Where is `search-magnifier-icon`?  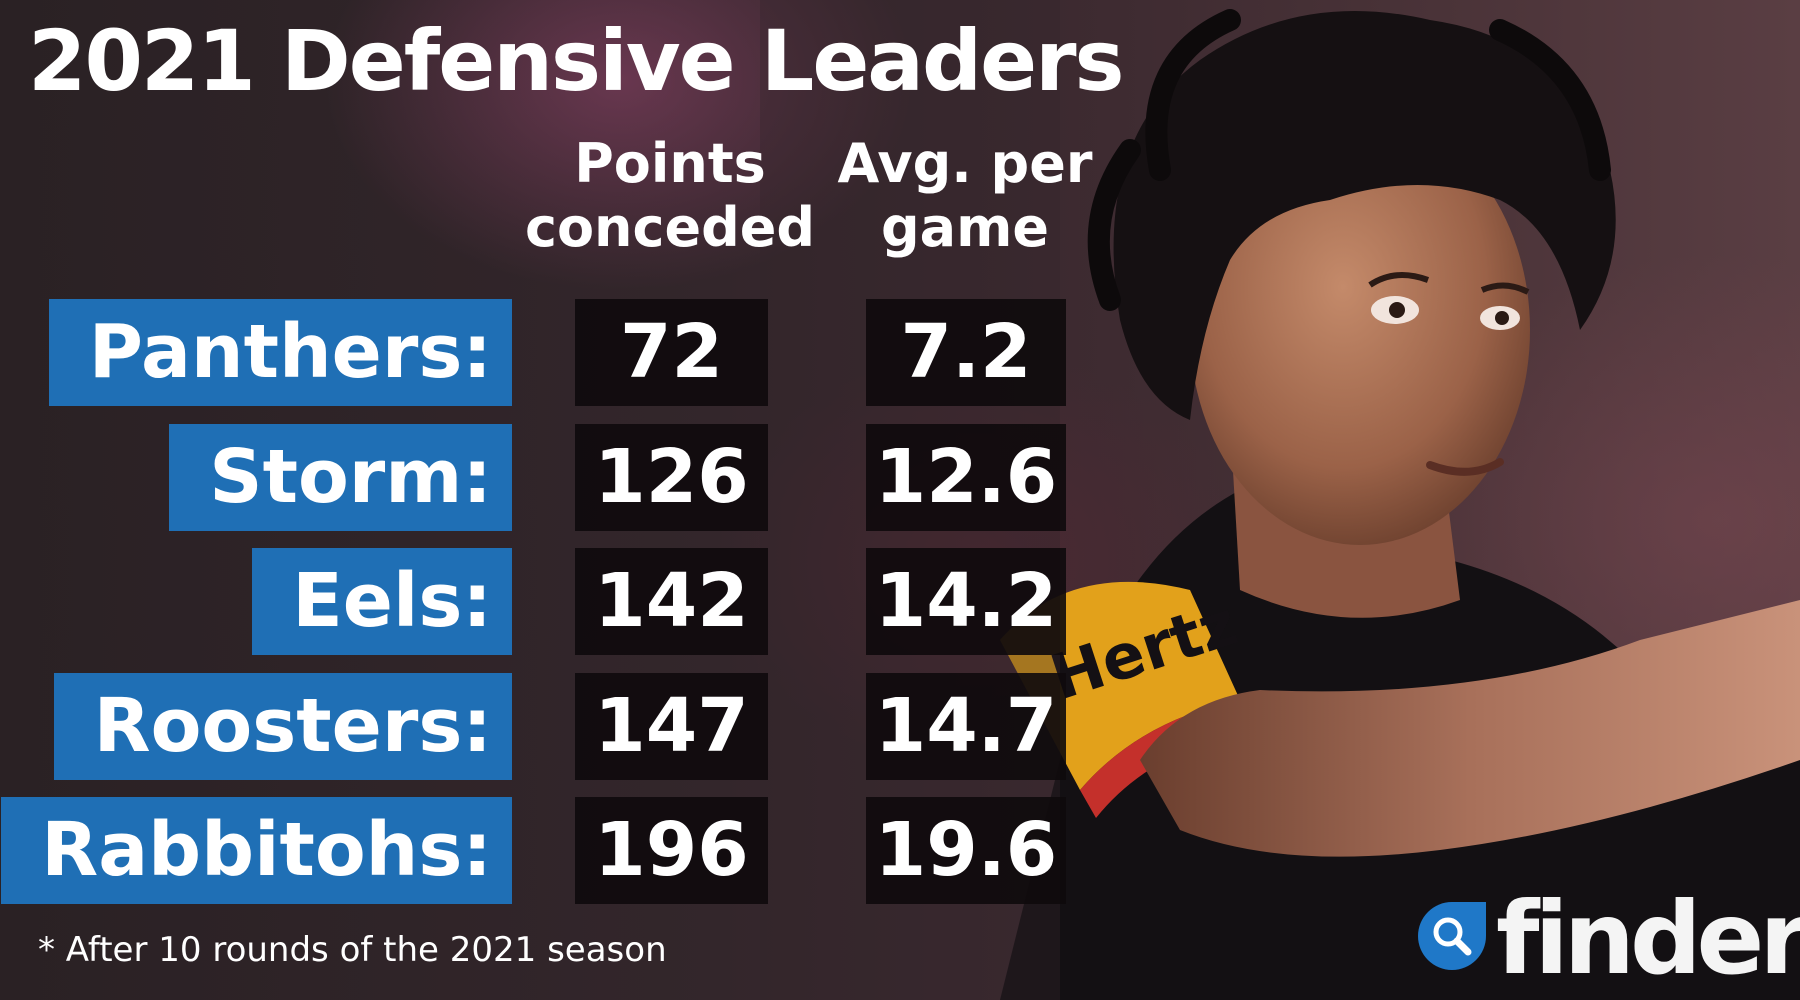
search-magnifier-icon is located at coordinates (1452, 936).